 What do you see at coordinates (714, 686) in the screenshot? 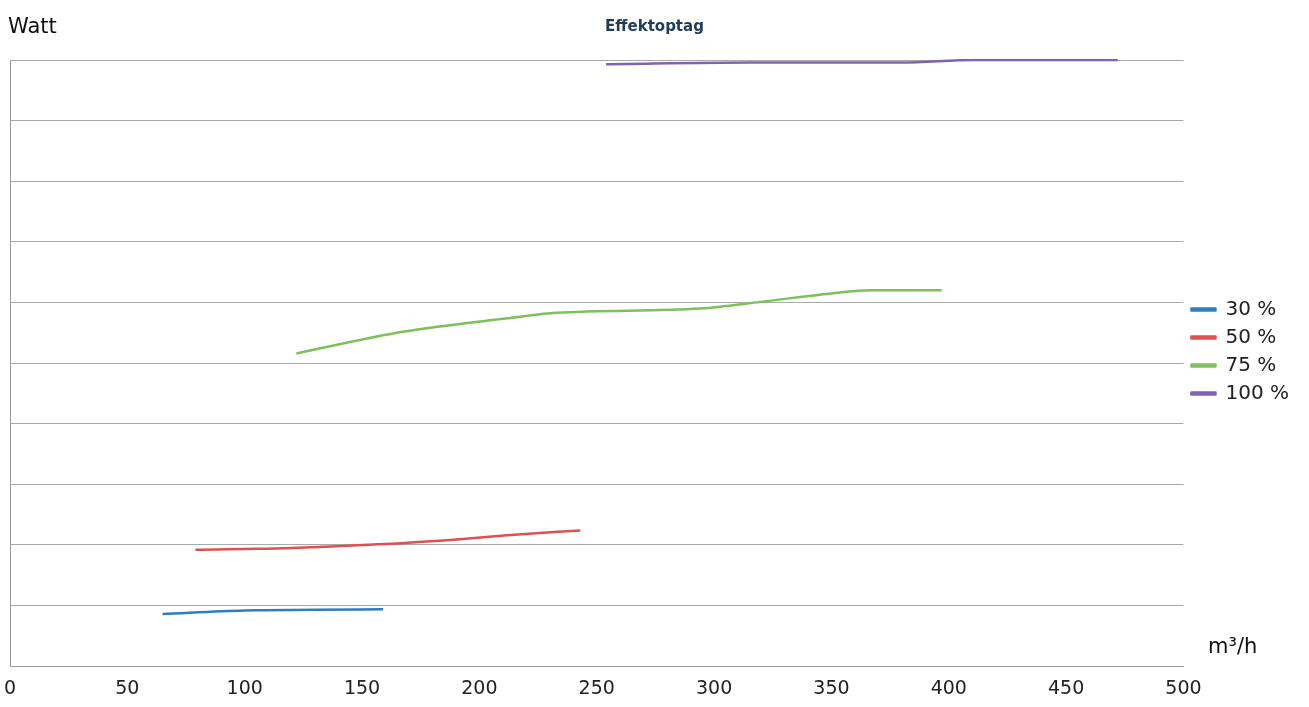
I see `x-tick-label: 300` at bounding box center [714, 686].